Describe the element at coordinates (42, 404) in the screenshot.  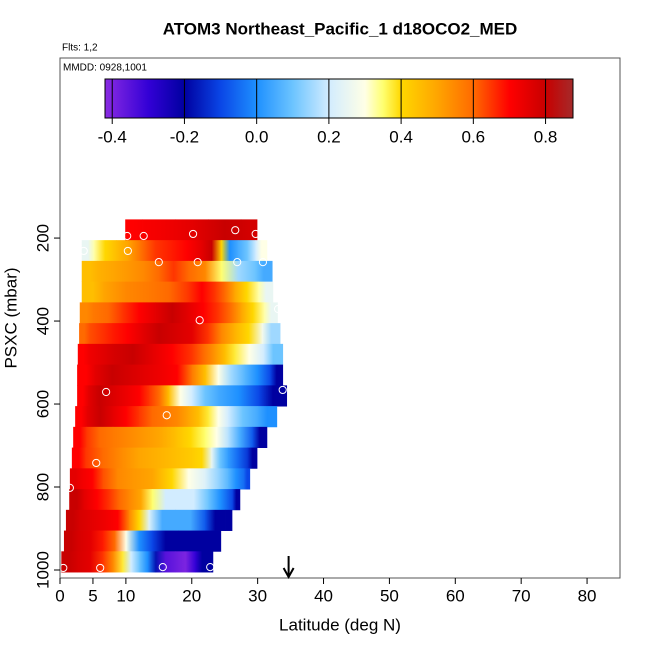
I see `y-tick-label: 600` at that location.